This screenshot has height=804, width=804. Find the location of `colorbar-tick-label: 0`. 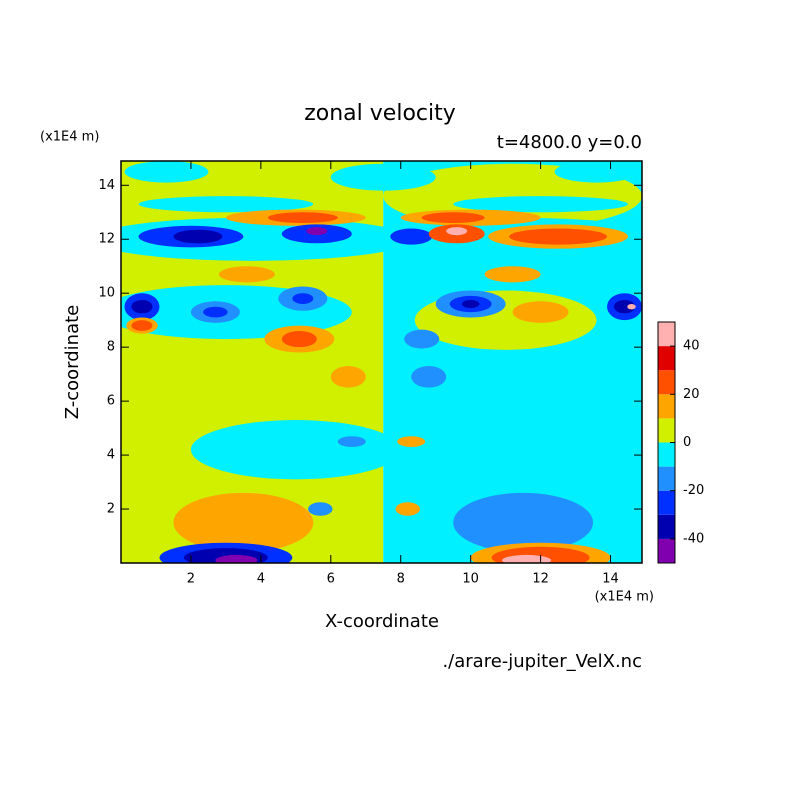

colorbar-tick-label: 0 is located at coordinates (687, 442).